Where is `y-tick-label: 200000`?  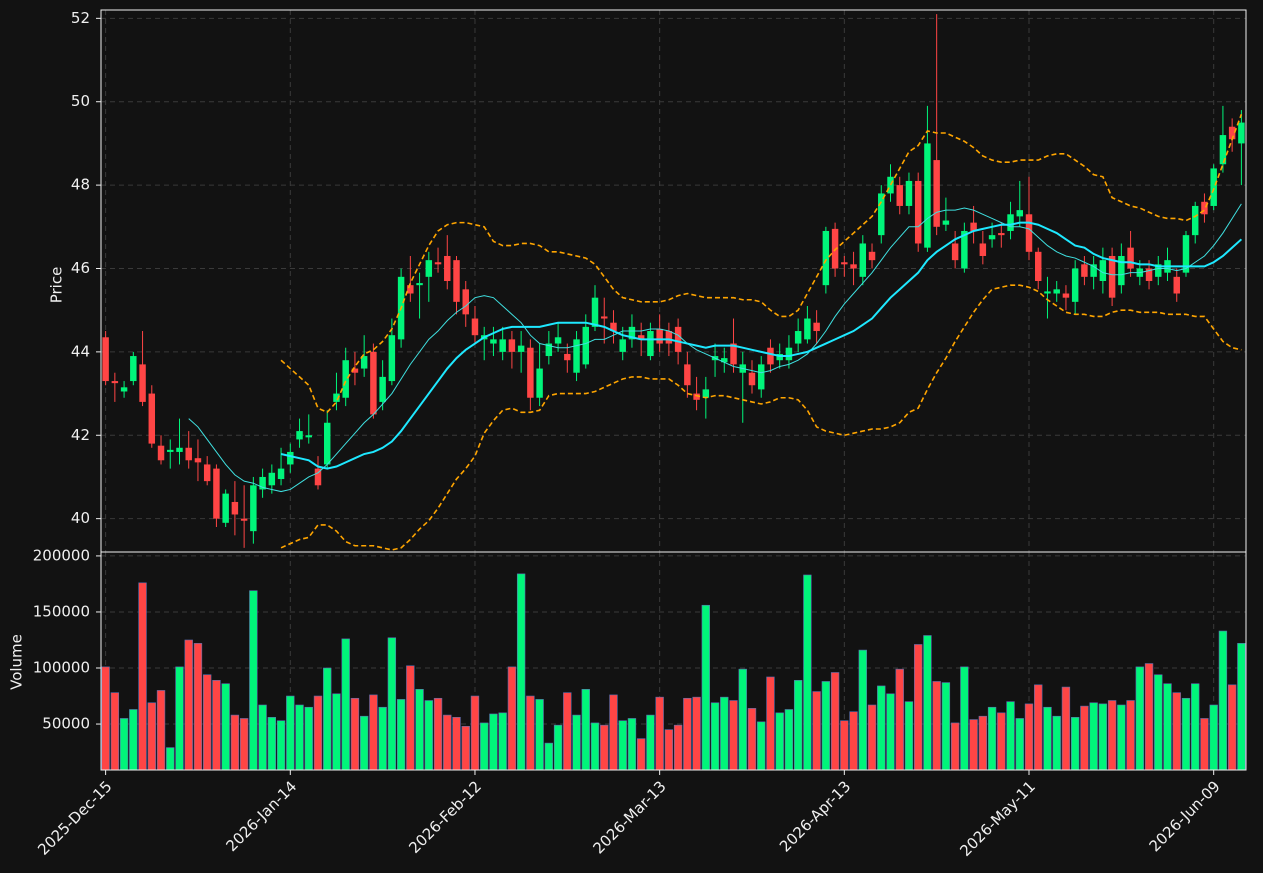
y-tick-label: 200000 is located at coordinates (61, 555).